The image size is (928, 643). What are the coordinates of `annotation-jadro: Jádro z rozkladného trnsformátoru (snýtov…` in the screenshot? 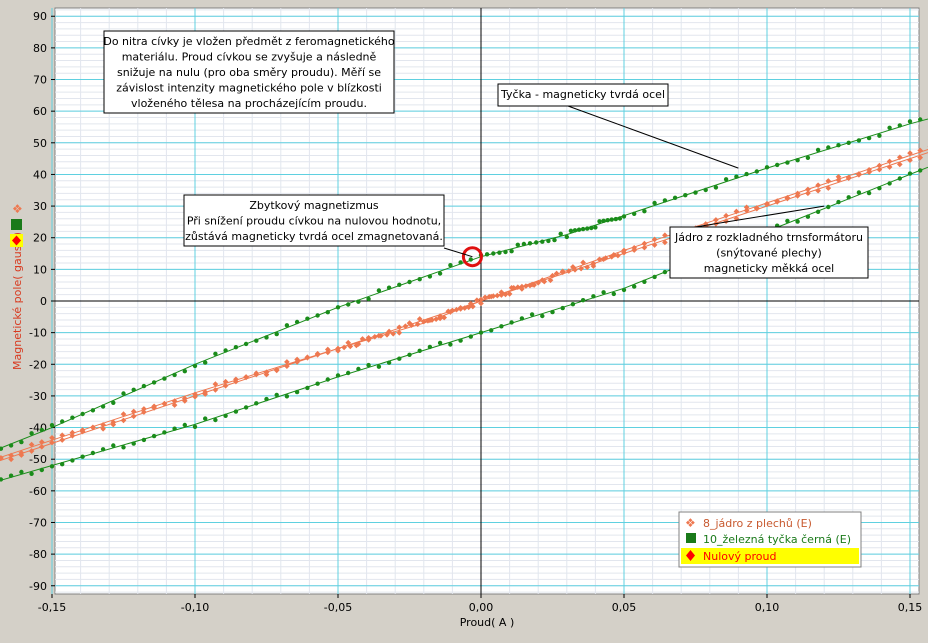 It's located at (769, 242).